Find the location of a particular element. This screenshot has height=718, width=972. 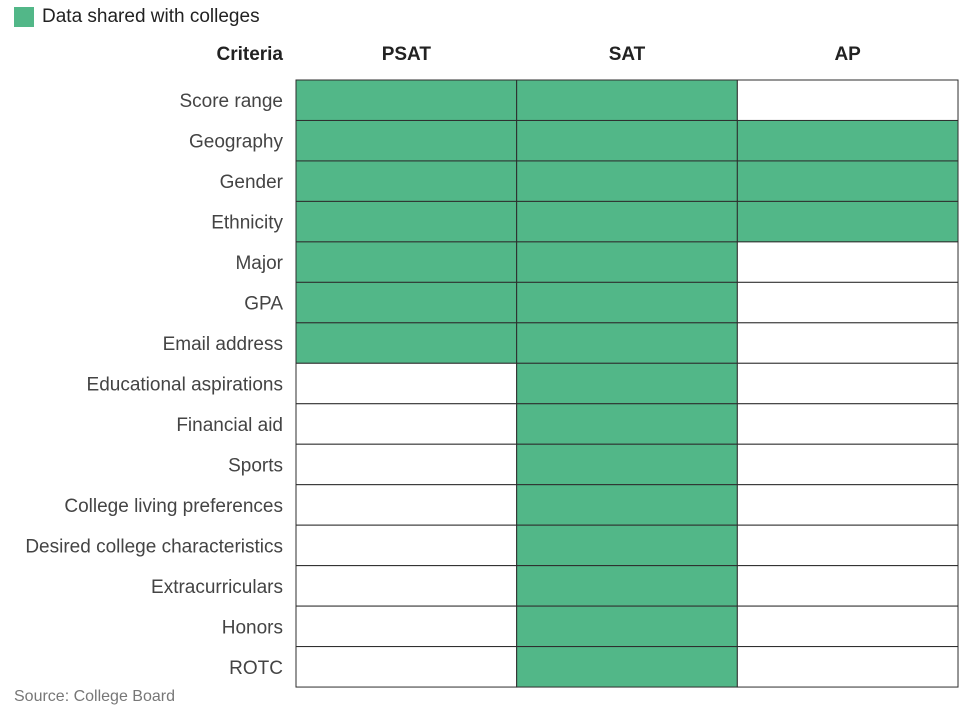

row-label: Educational aspirations is located at coordinates (185, 385).